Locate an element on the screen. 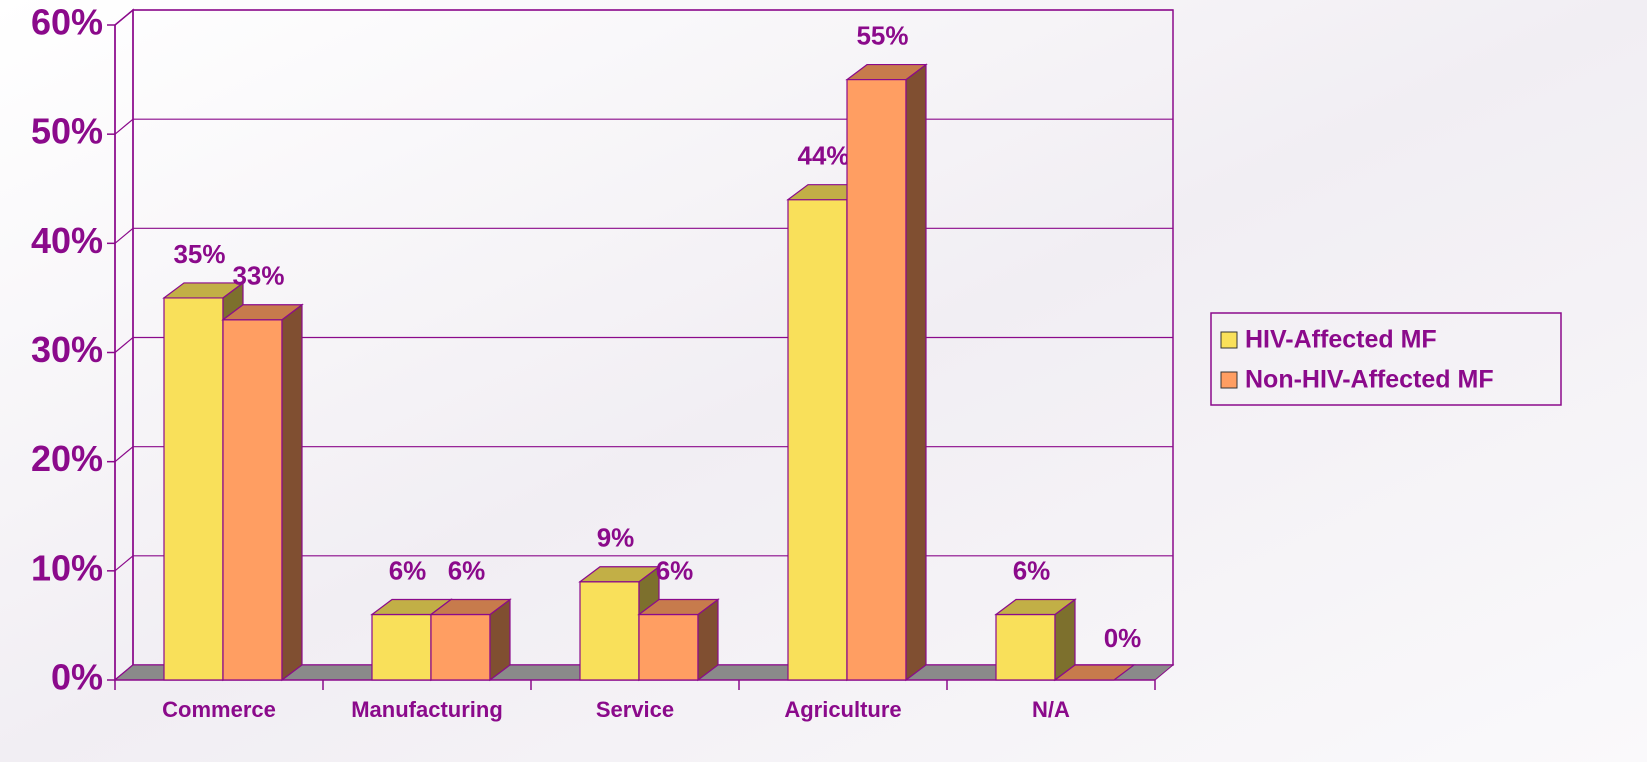  x-tick-label: Service is located at coordinates (635, 709).